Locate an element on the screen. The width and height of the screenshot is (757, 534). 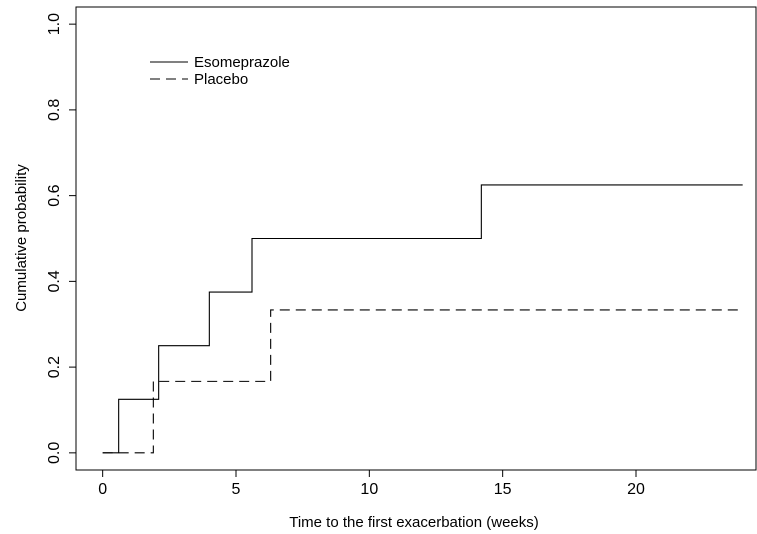
legend-label: Esomeprazole is located at coordinates (242, 62).